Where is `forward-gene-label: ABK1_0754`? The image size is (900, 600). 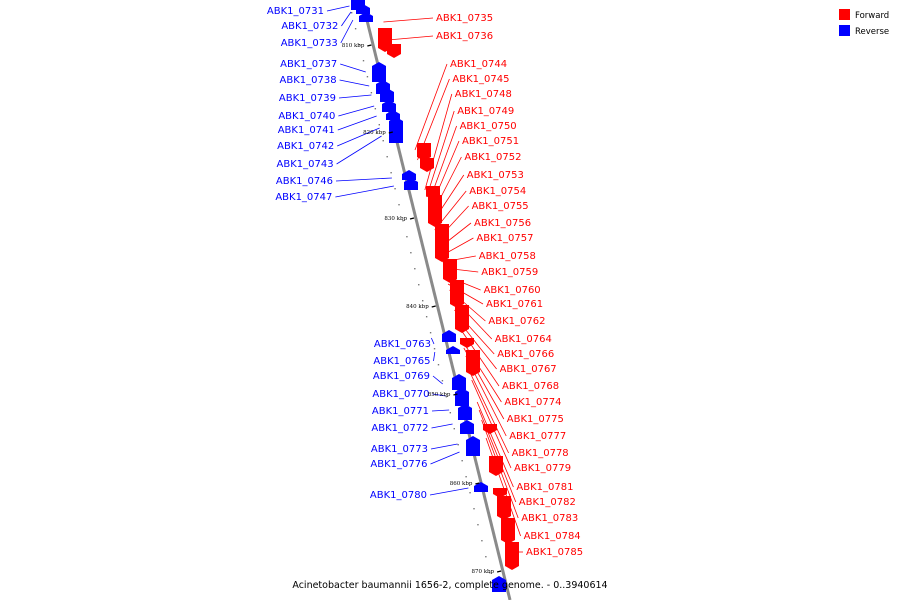 forward-gene-label: ABK1_0754 is located at coordinates (497, 191).